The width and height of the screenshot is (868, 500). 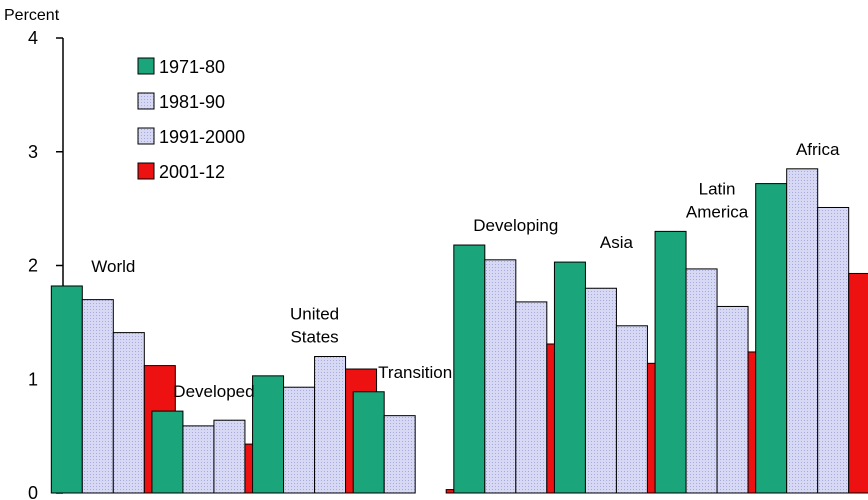 What do you see at coordinates (299, 440) in the screenshot?
I see `bar-1981-90-united-states` at bounding box center [299, 440].